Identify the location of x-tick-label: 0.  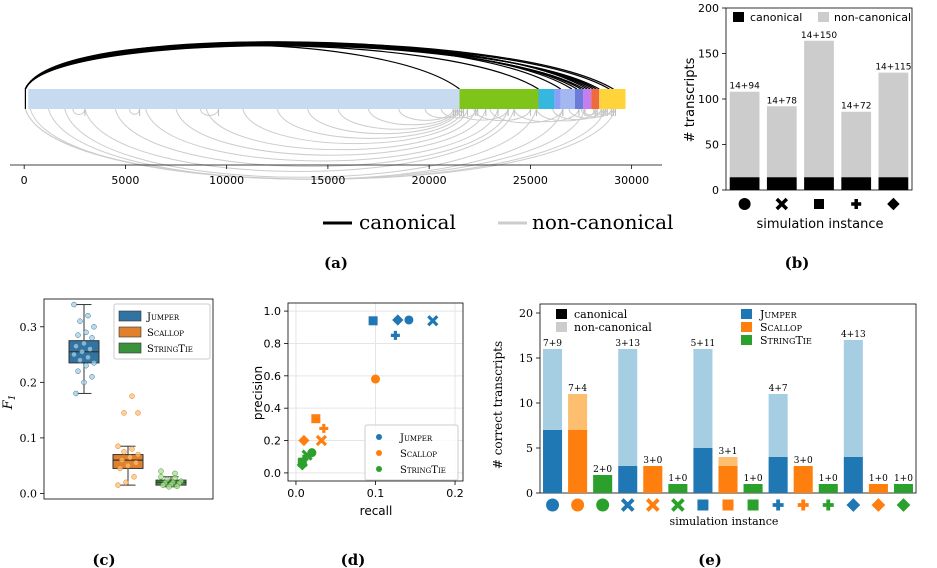
(24, 180).